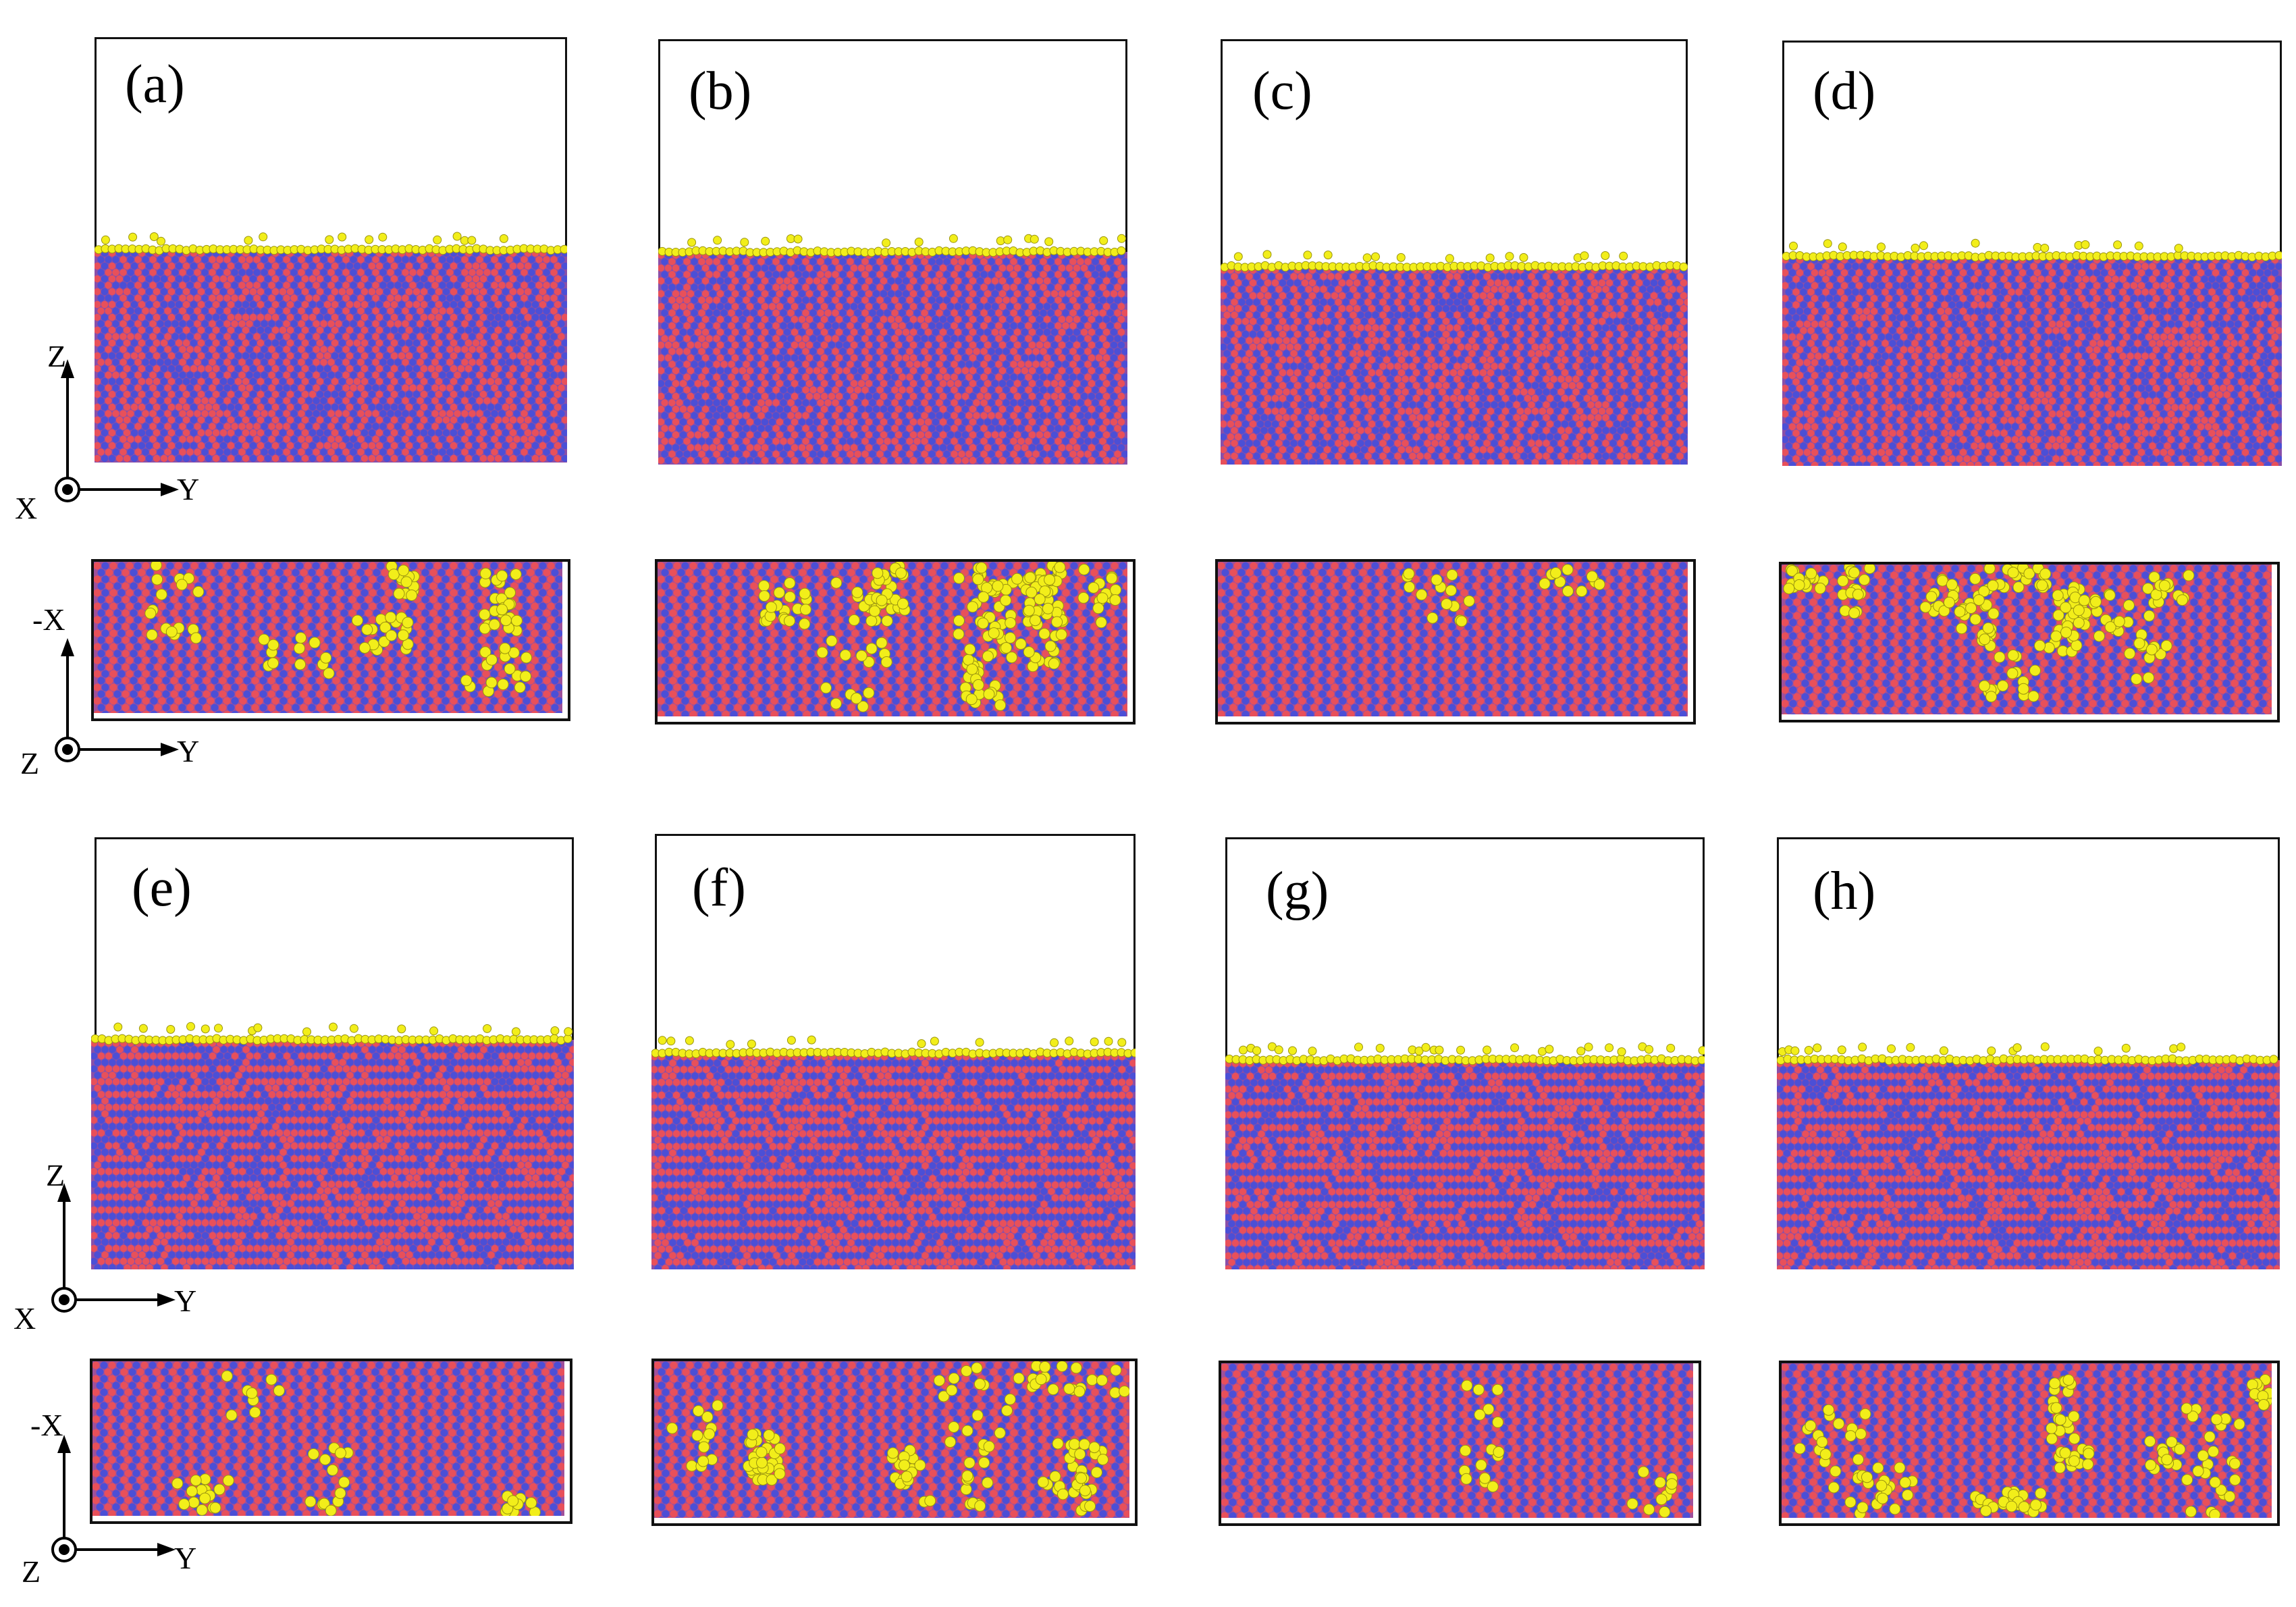 This screenshot has width=2296, height=1607. What do you see at coordinates (1844, 91) in the screenshot?
I see `panel-d-label: (d)` at bounding box center [1844, 91].